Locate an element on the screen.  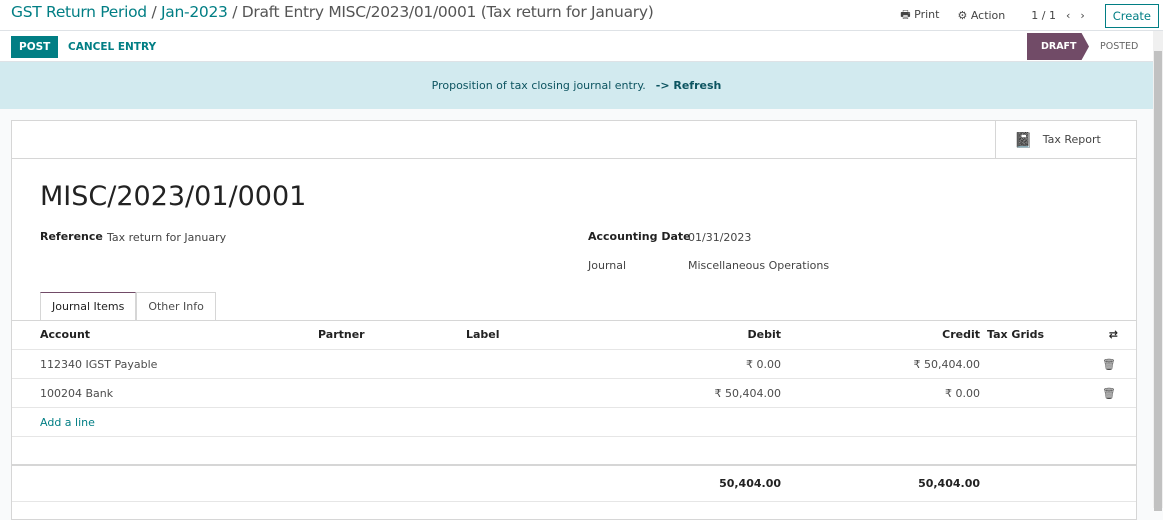
col-tax-grids: Tax Grids is located at coordinates (1016, 334).